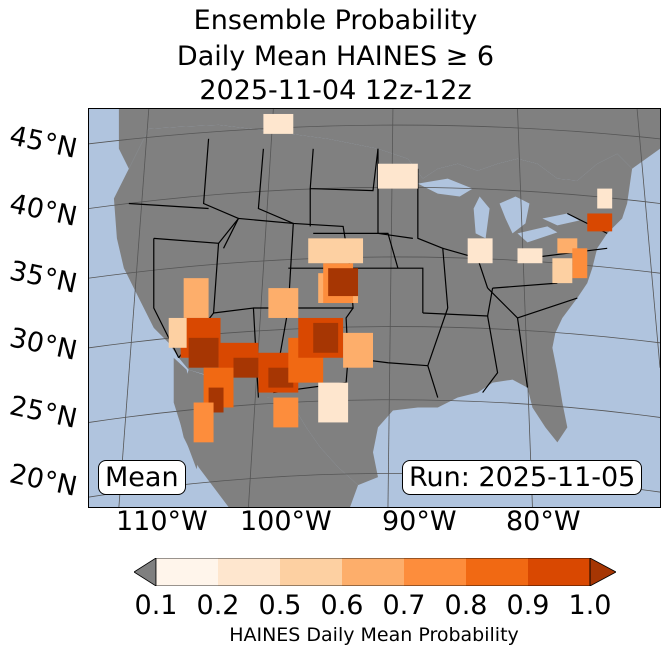  Describe the element at coordinates (335, 90) in the screenshot. I see `title-line-3: 2025-11-04 12z-12z` at that location.